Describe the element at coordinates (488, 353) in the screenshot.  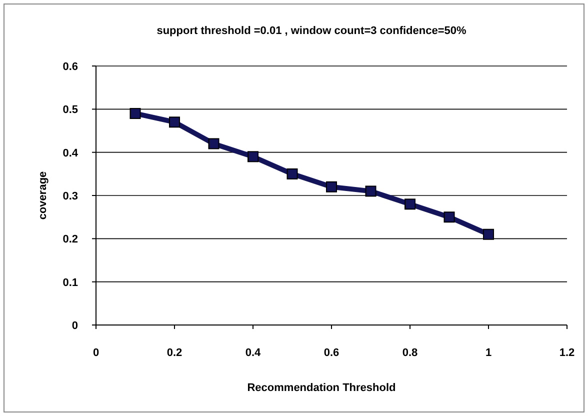
I see `x-tick-label: 1` at that location.